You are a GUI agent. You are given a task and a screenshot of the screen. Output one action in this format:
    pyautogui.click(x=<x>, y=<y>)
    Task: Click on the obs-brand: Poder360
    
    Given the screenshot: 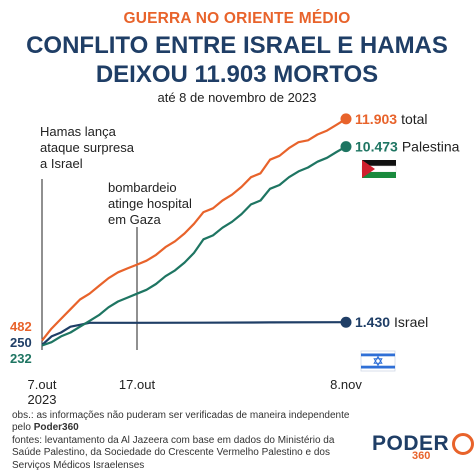 What is the action you would take?
    pyautogui.click(x=56, y=428)
    